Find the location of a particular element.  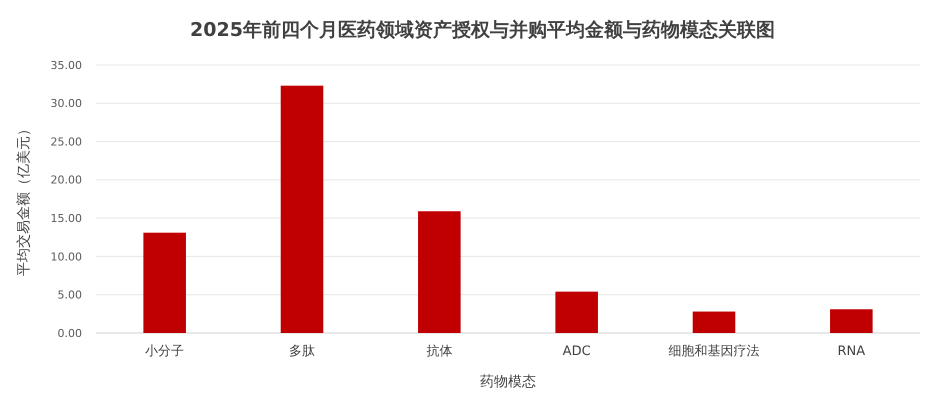

y-tick-label: 5.00 is located at coordinates (70, 295).